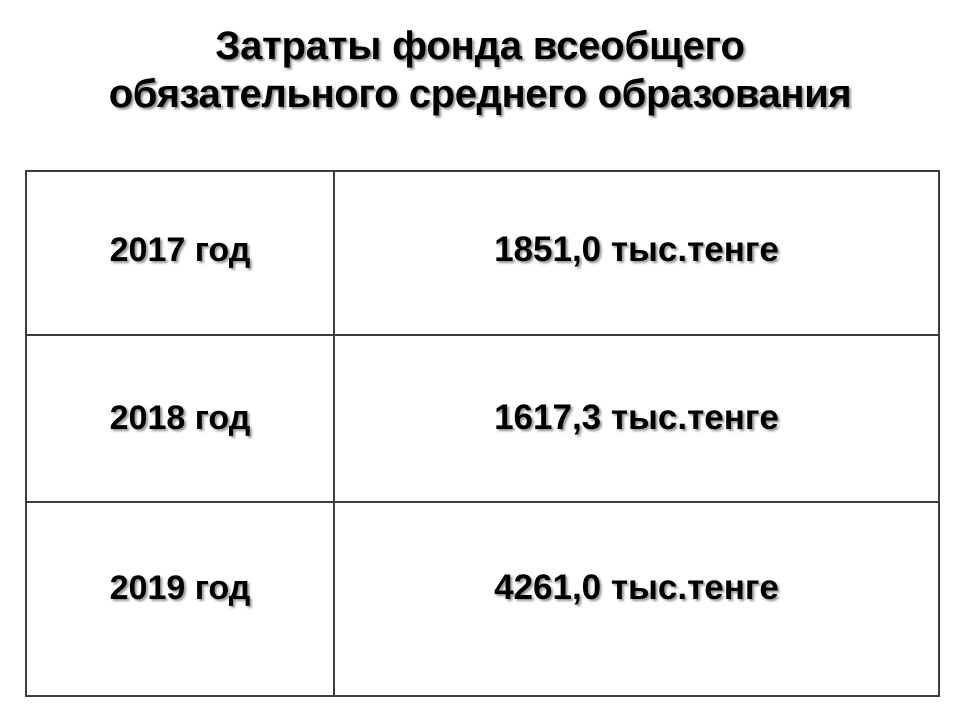  I want to click on year-label: 2018 год, so click(180, 417).